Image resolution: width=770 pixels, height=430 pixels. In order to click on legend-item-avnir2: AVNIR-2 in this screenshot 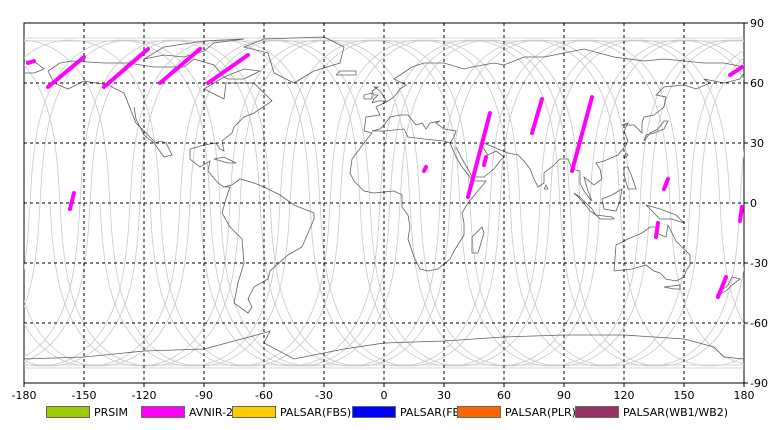, I will do `click(187, 412)`.